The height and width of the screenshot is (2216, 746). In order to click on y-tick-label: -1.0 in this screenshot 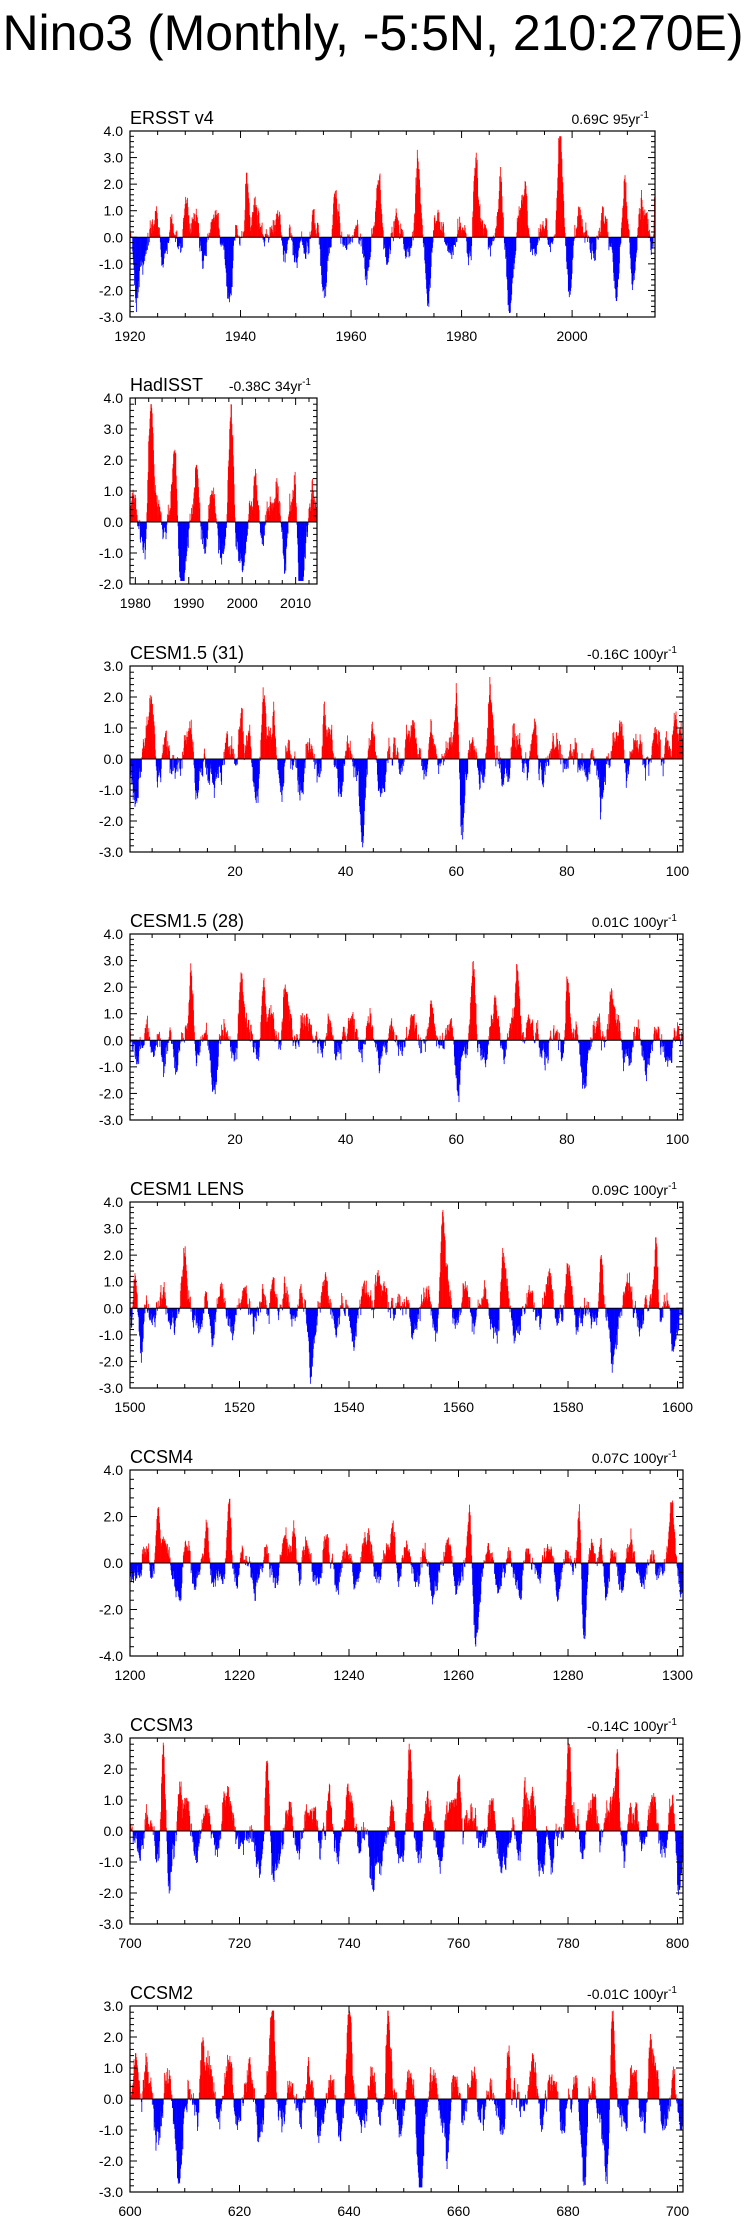, I will do `click(111, 790)`.